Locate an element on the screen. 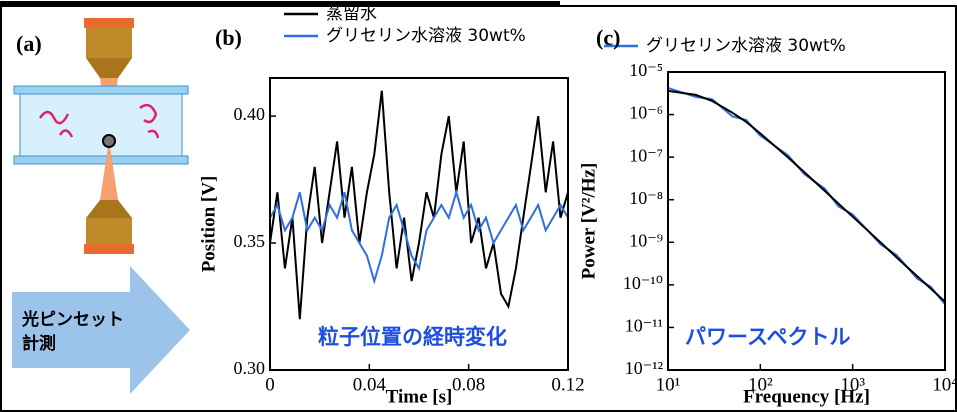 This screenshot has width=957, height=412. y-tick-label: 10⁻¹² is located at coordinates (644, 368).